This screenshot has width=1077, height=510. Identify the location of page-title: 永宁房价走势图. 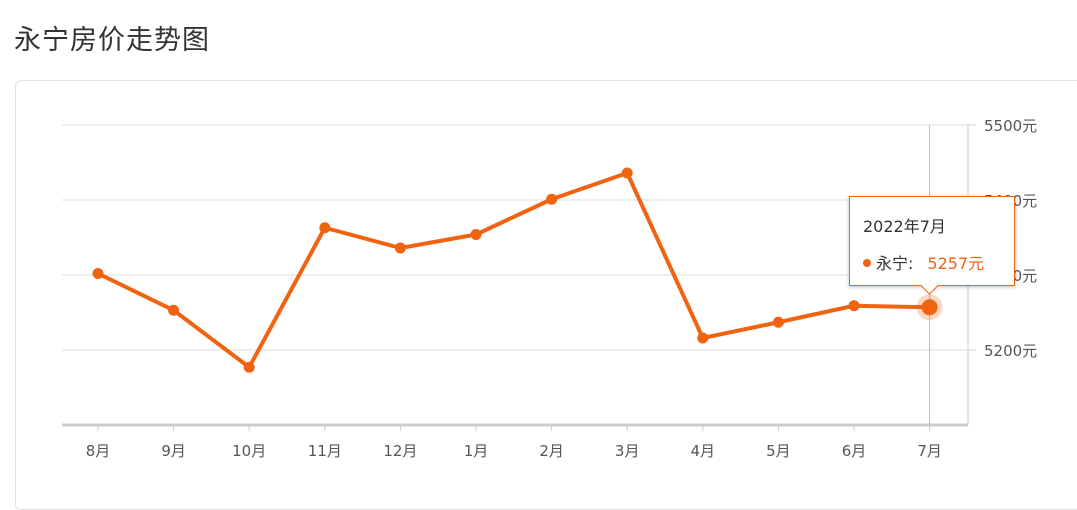
(112, 40).